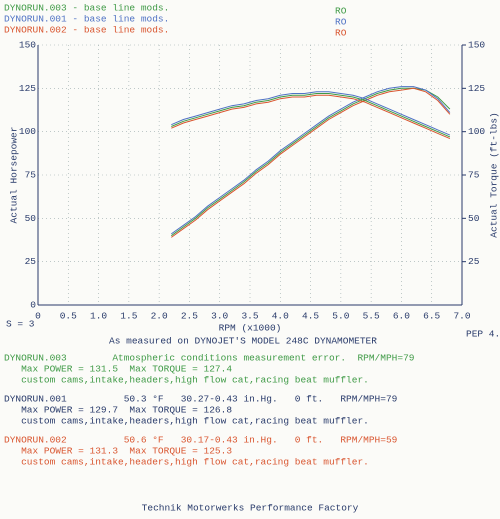  I want to click on x-tick-label: 2.5, so click(189, 316).